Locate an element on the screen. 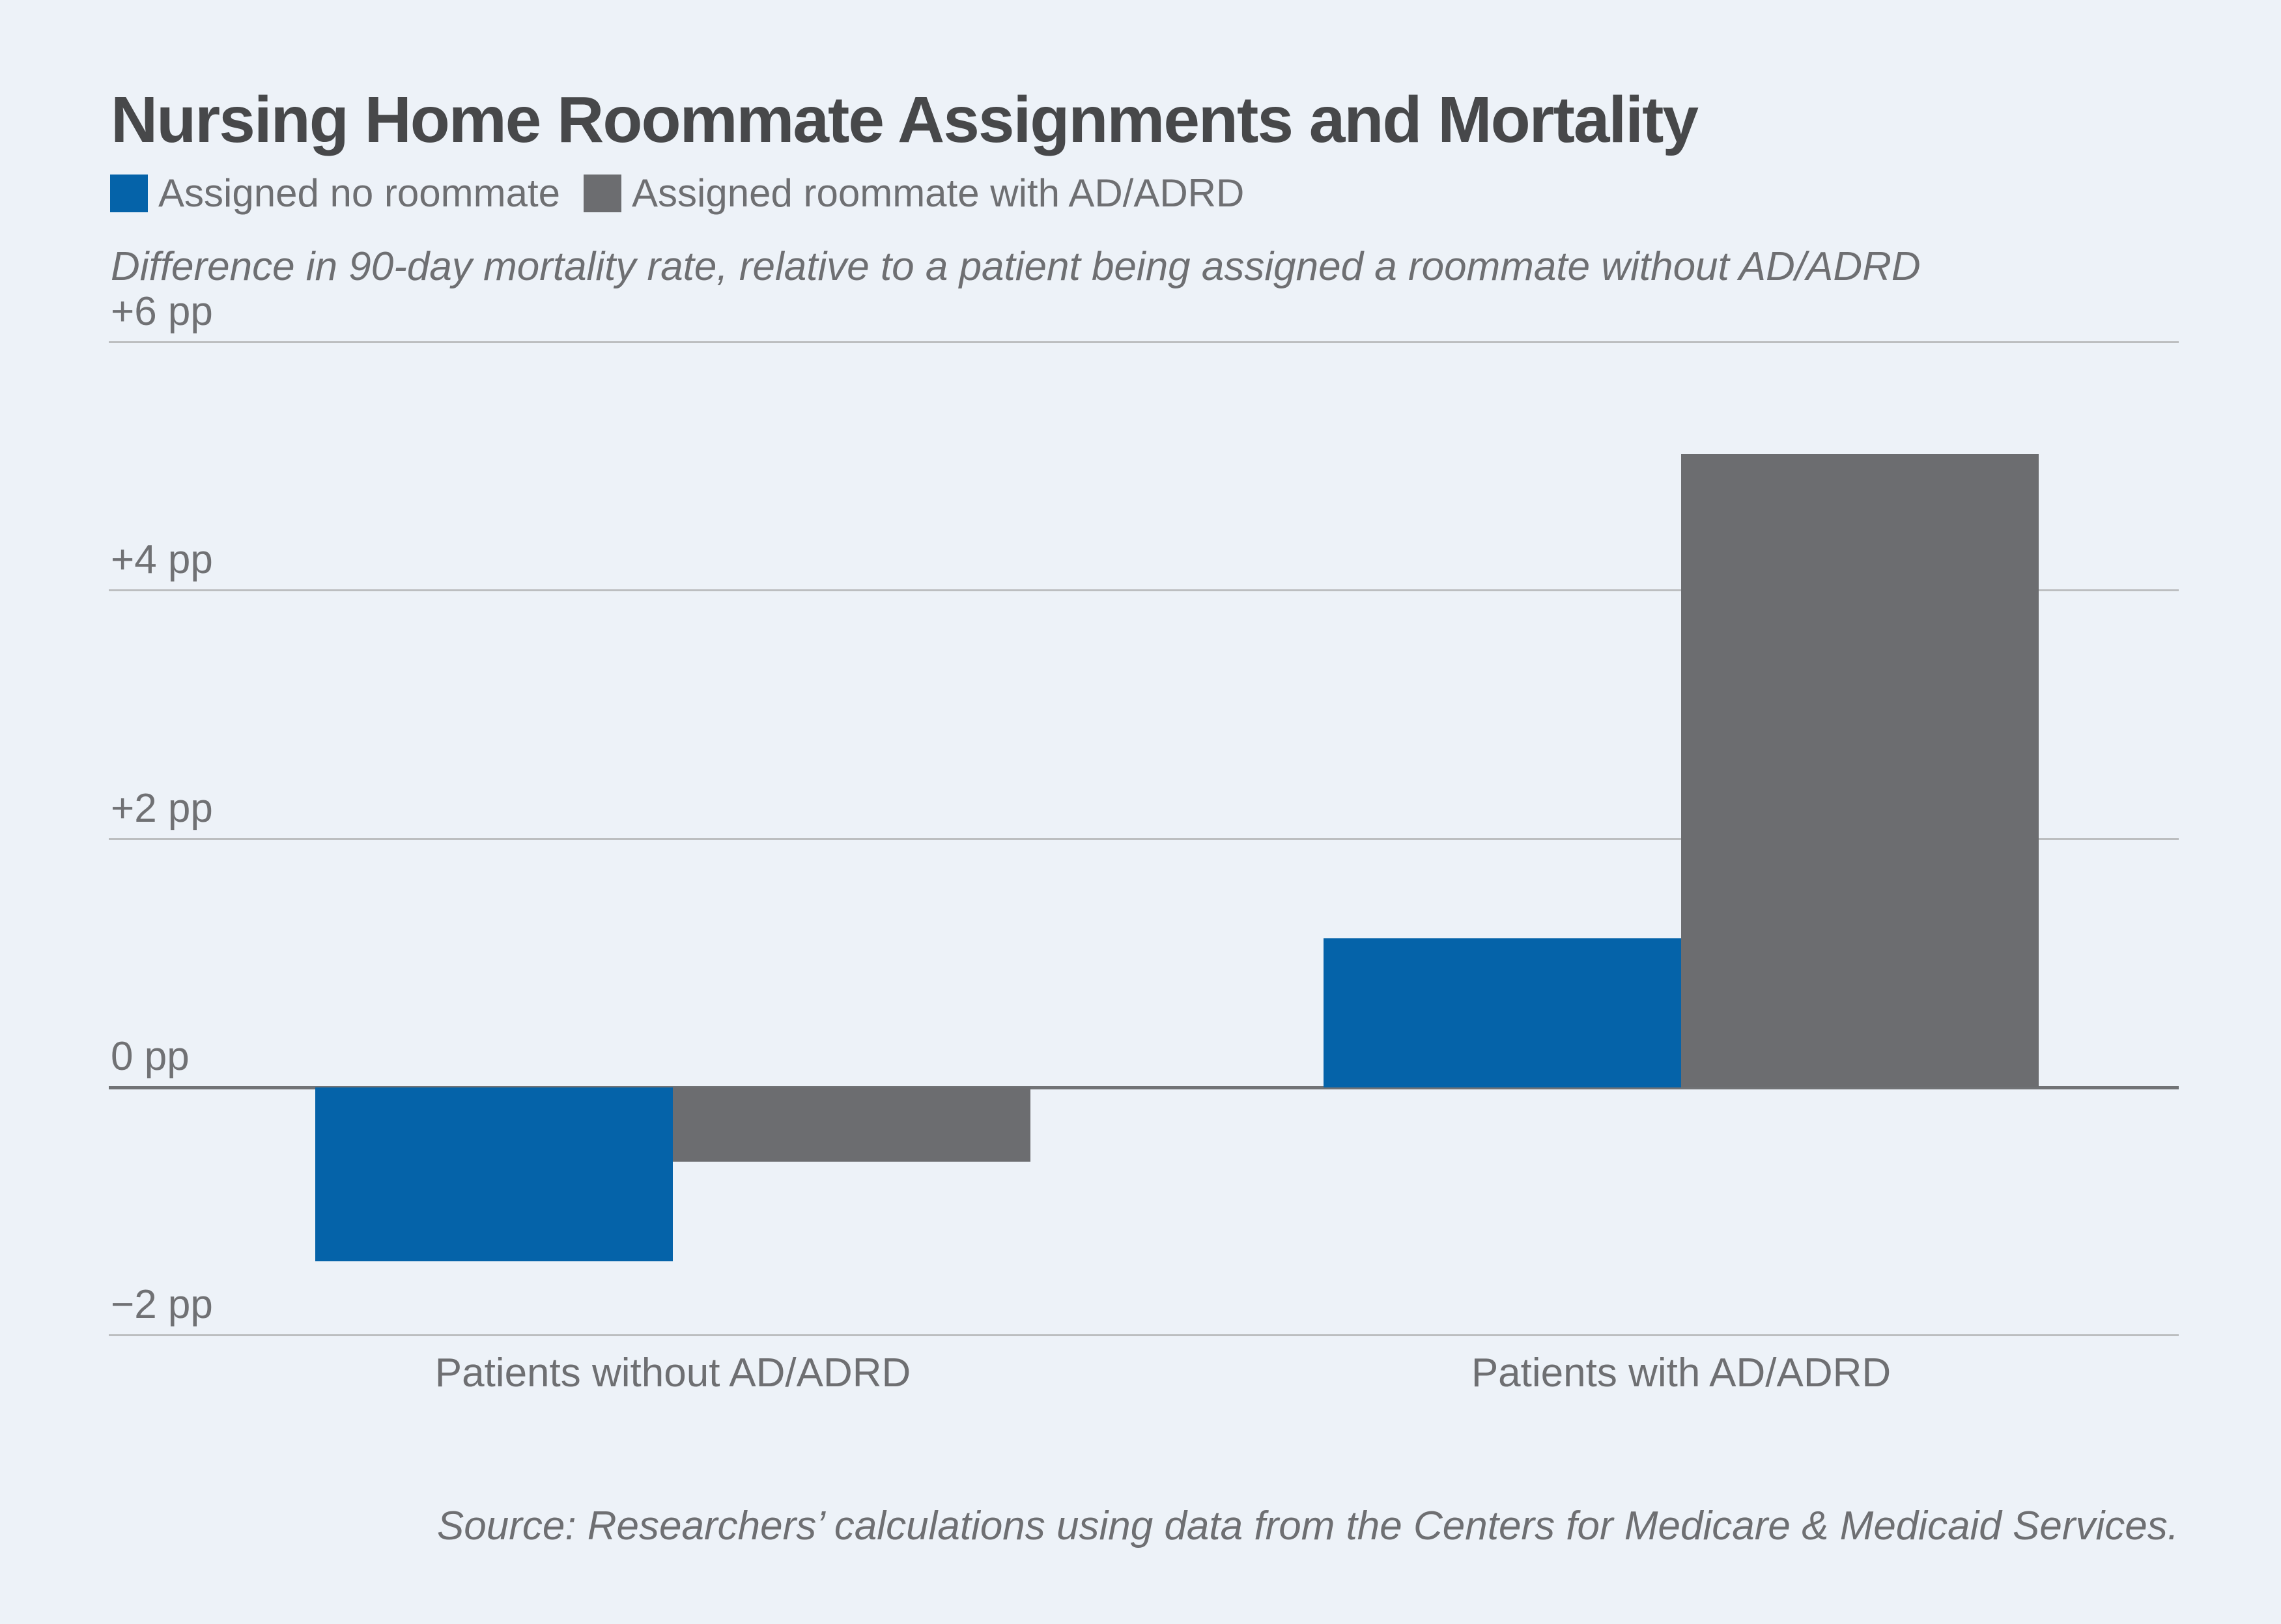 Image resolution: width=2281 pixels, height=1624 pixels. legend-swatch-gray is located at coordinates (602, 193).